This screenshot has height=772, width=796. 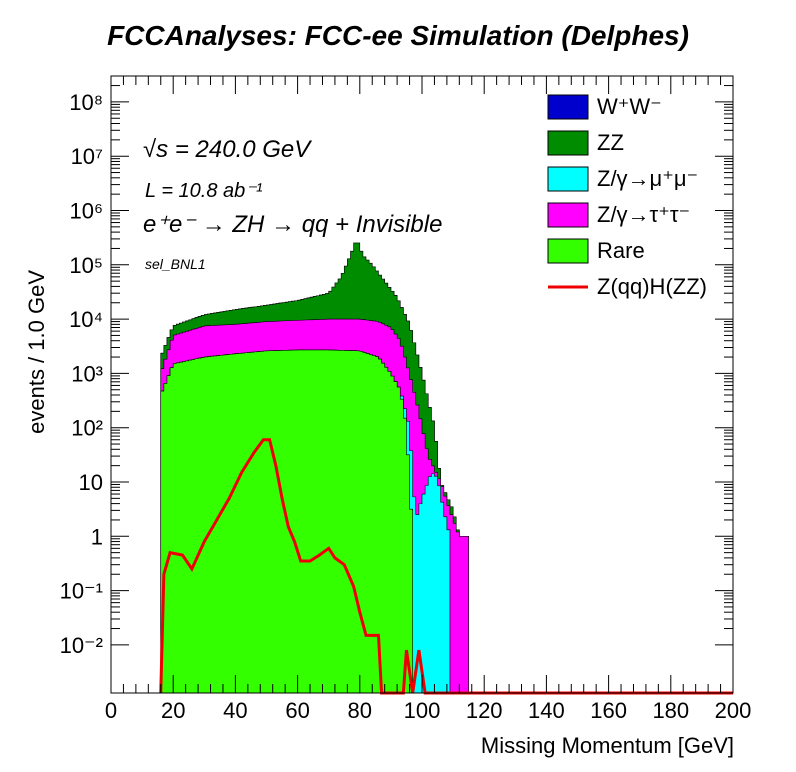 What do you see at coordinates (360, 710) in the screenshot?
I see `x-tick-label: 80` at bounding box center [360, 710].